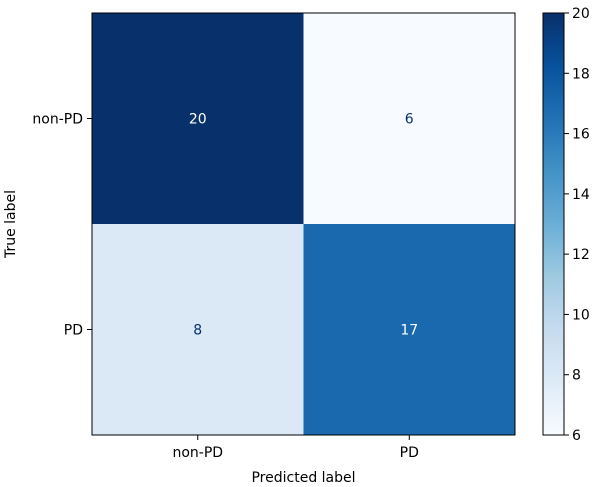 The width and height of the screenshot is (598, 487). What do you see at coordinates (197, 453) in the screenshot?
I see `x-tick-label: non-PD` at bounding box center [197, 453].